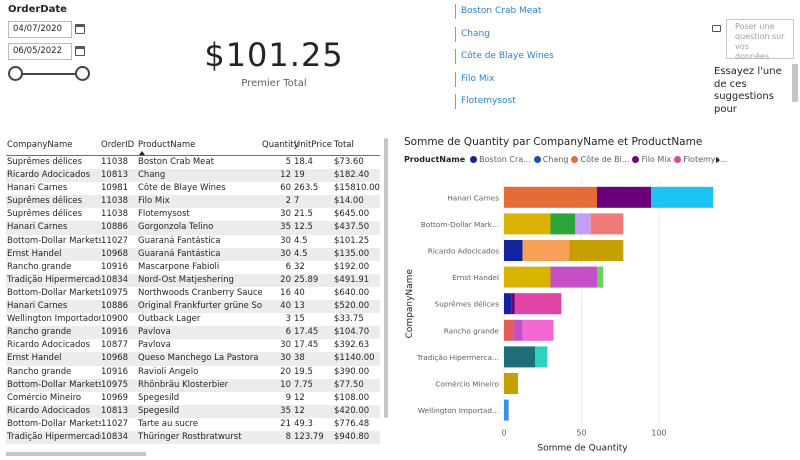  Describe the element at coordinates (540, 34) in the screenshot. I see `product-item: Chang` at that location.